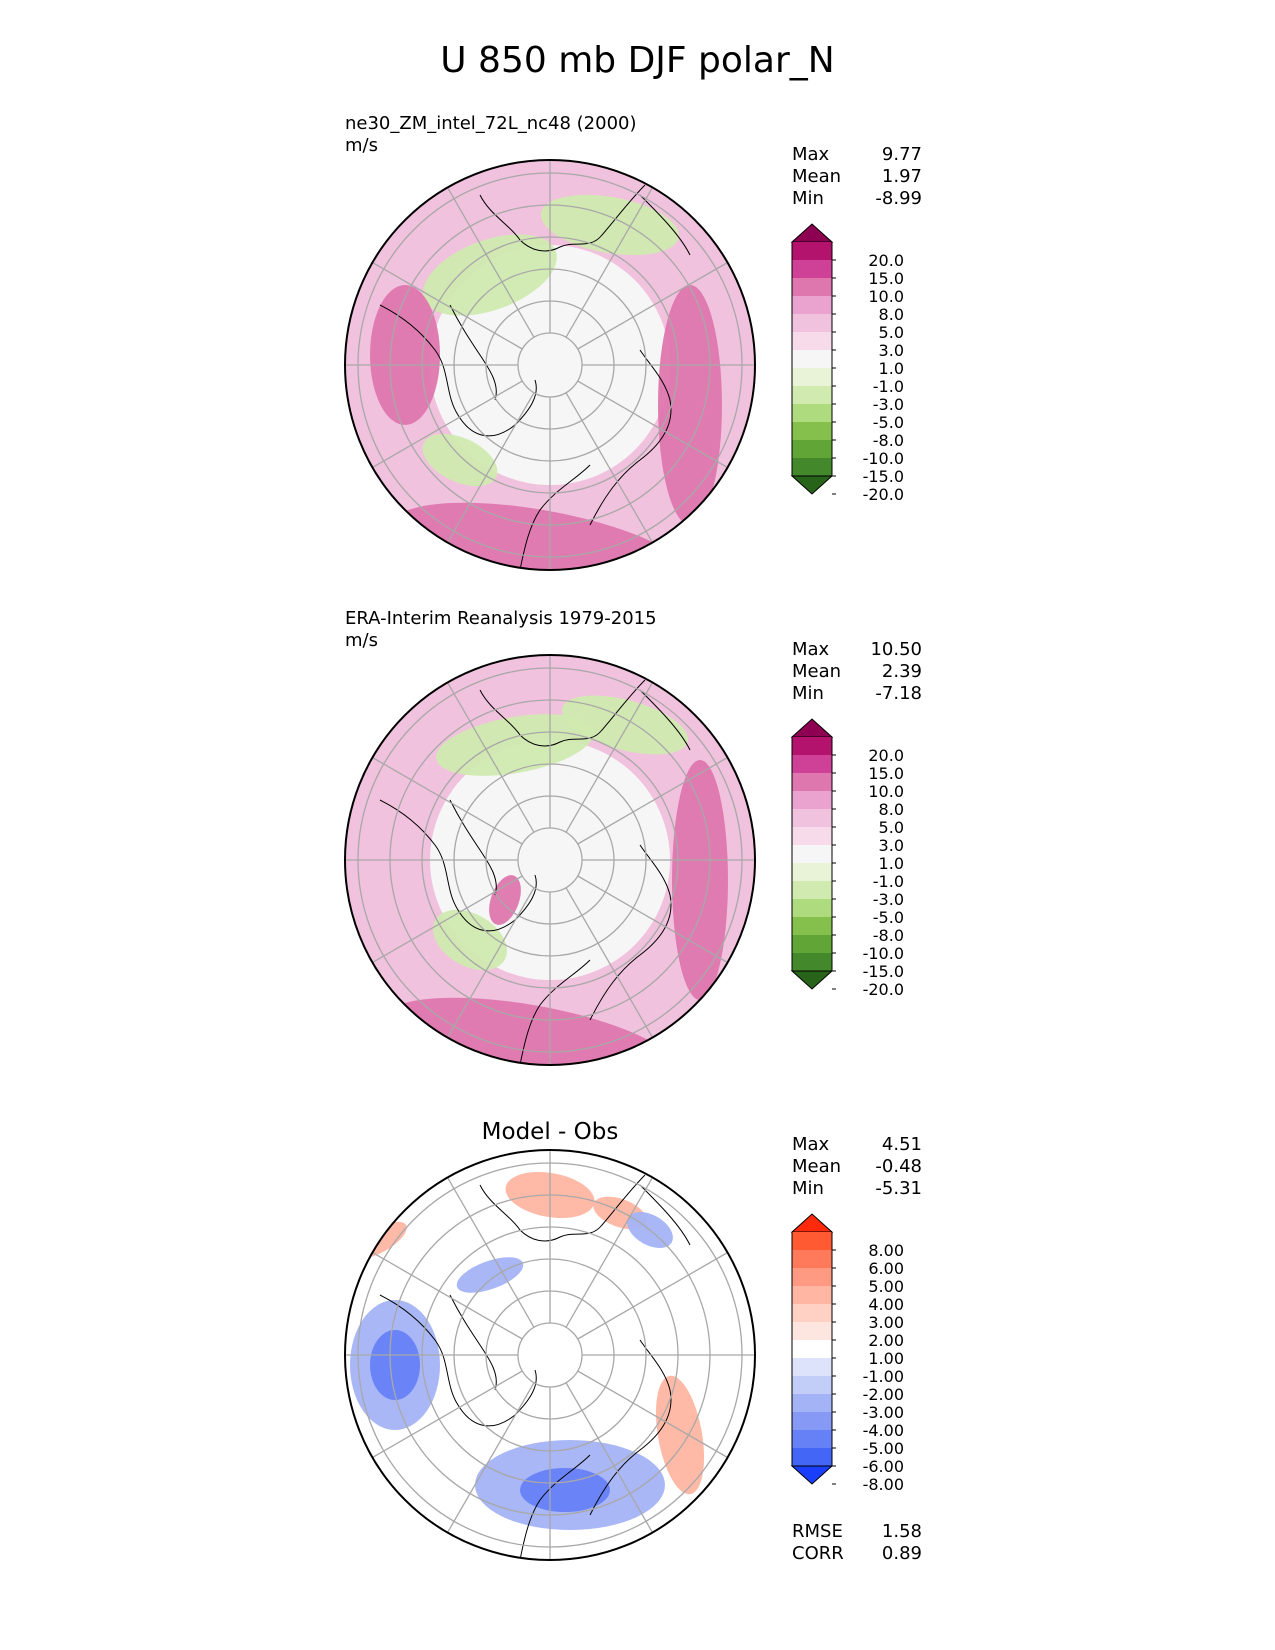 The image size is (1275, 1650). I want to click on stats-box: Max 10.50 Mean 2.39 Min -7.18, so click(857, 672).